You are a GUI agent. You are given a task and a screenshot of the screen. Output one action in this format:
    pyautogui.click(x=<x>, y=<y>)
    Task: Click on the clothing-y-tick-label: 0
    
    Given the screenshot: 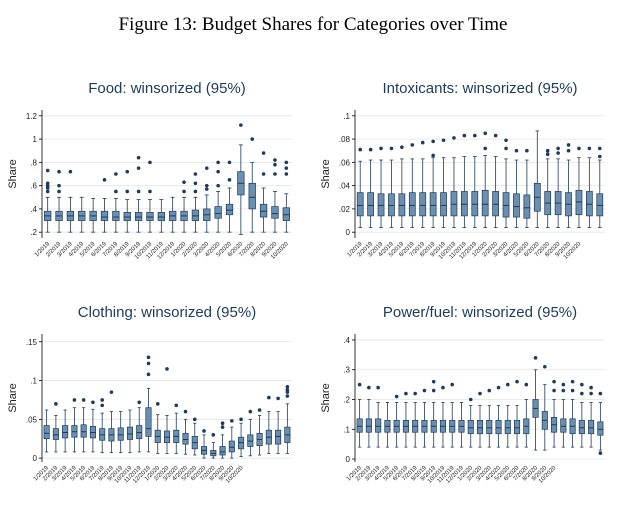 What is the action you would take?
    pyautogui.click(x=35, y=458)
    